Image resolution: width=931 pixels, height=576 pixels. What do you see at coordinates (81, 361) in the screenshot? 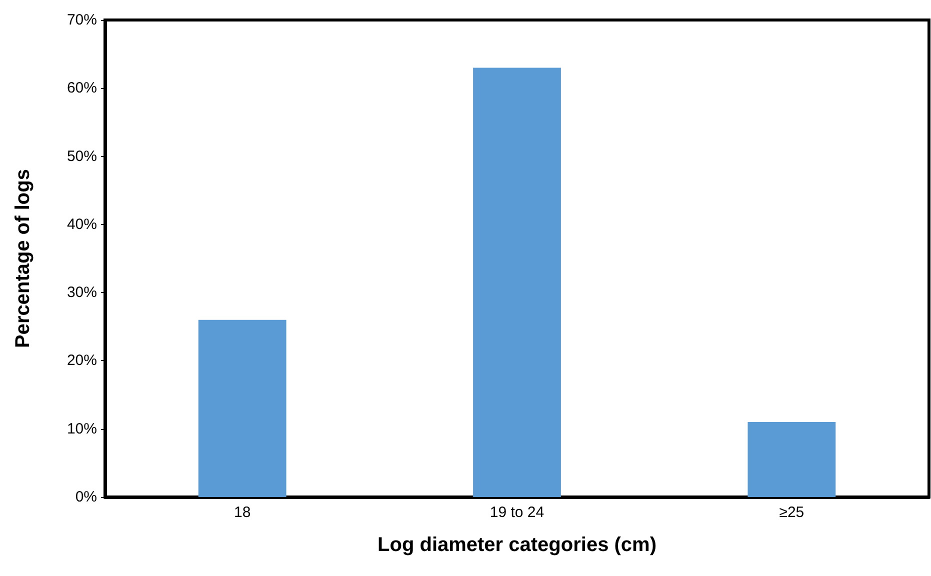
I see `y-tick-label: 20%` at bounding box center [81, 361].